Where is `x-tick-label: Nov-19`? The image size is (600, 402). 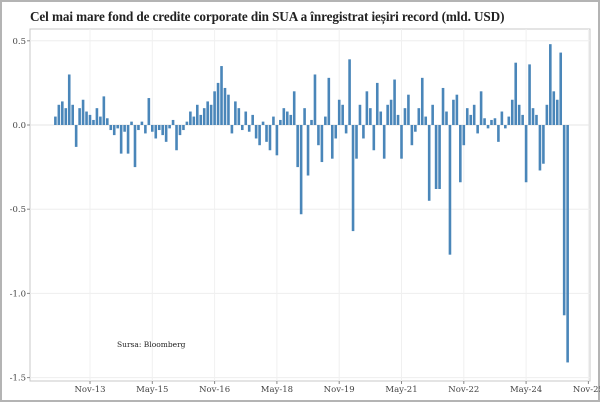 x-tick-label: Nov-19 is located at coordinates (339, 390).